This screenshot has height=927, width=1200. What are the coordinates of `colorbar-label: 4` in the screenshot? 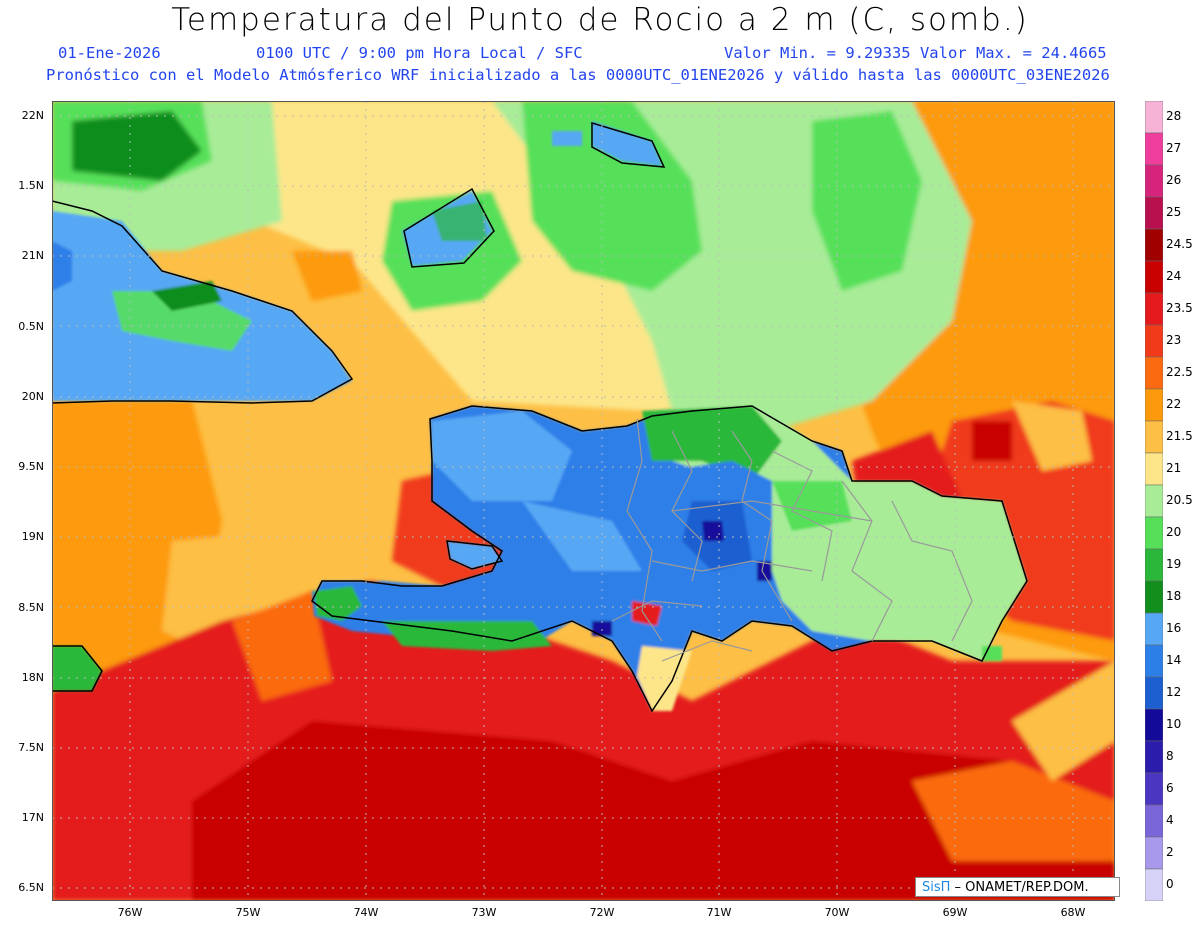 It's located at (1170, 820).